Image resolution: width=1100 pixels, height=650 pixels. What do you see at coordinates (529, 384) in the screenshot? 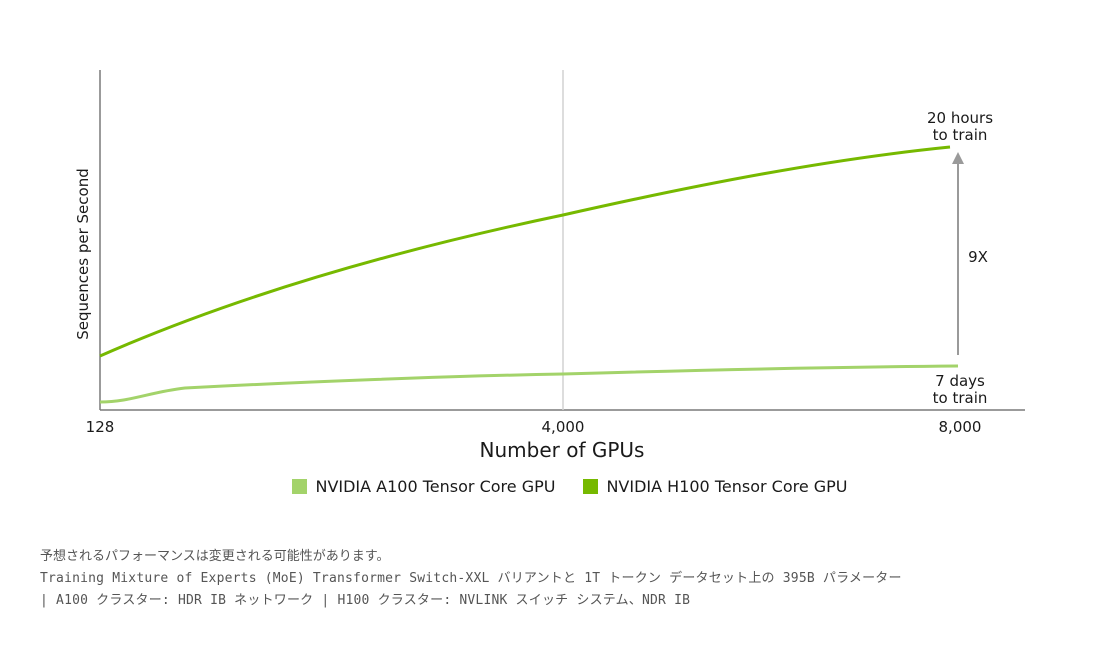
I see `series-line-a100` at bounding box center [529, 384].